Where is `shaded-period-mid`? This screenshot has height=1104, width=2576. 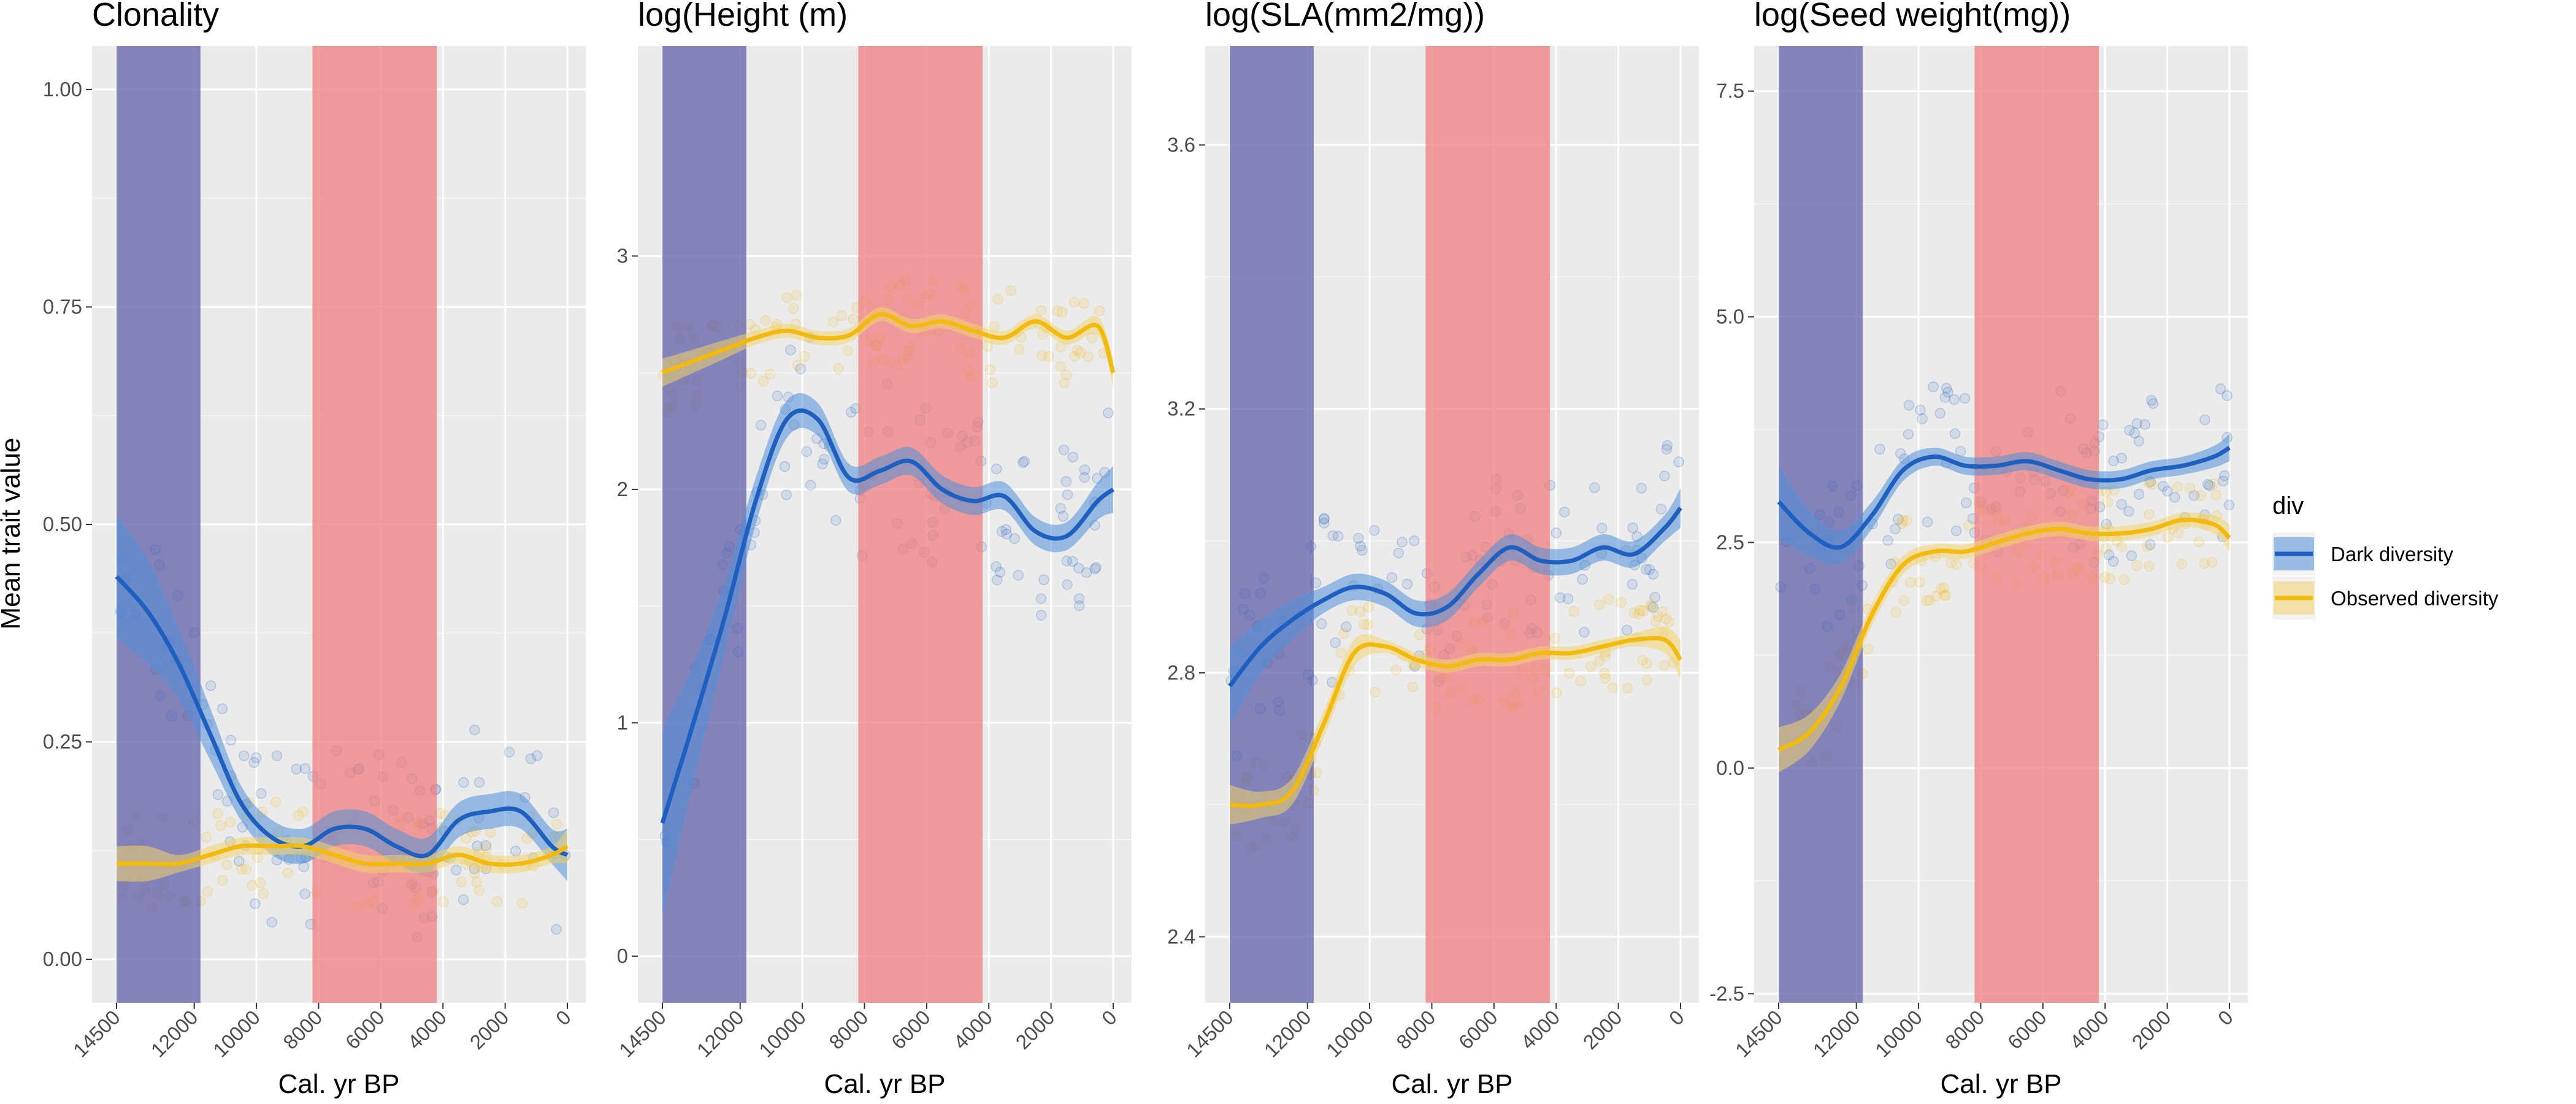
shaded-period-mid is located at coordinates (1488, 524).